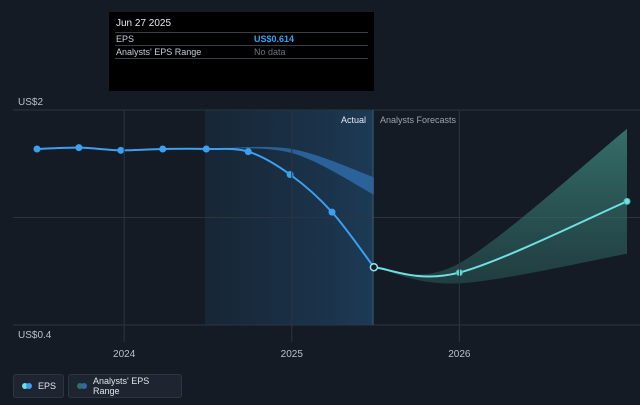 The height and width of the screenshot is (405, 640). Describe the element at coordinates (292, 354) in the screenshot. I see `x-tick-label: 2025` at that location.